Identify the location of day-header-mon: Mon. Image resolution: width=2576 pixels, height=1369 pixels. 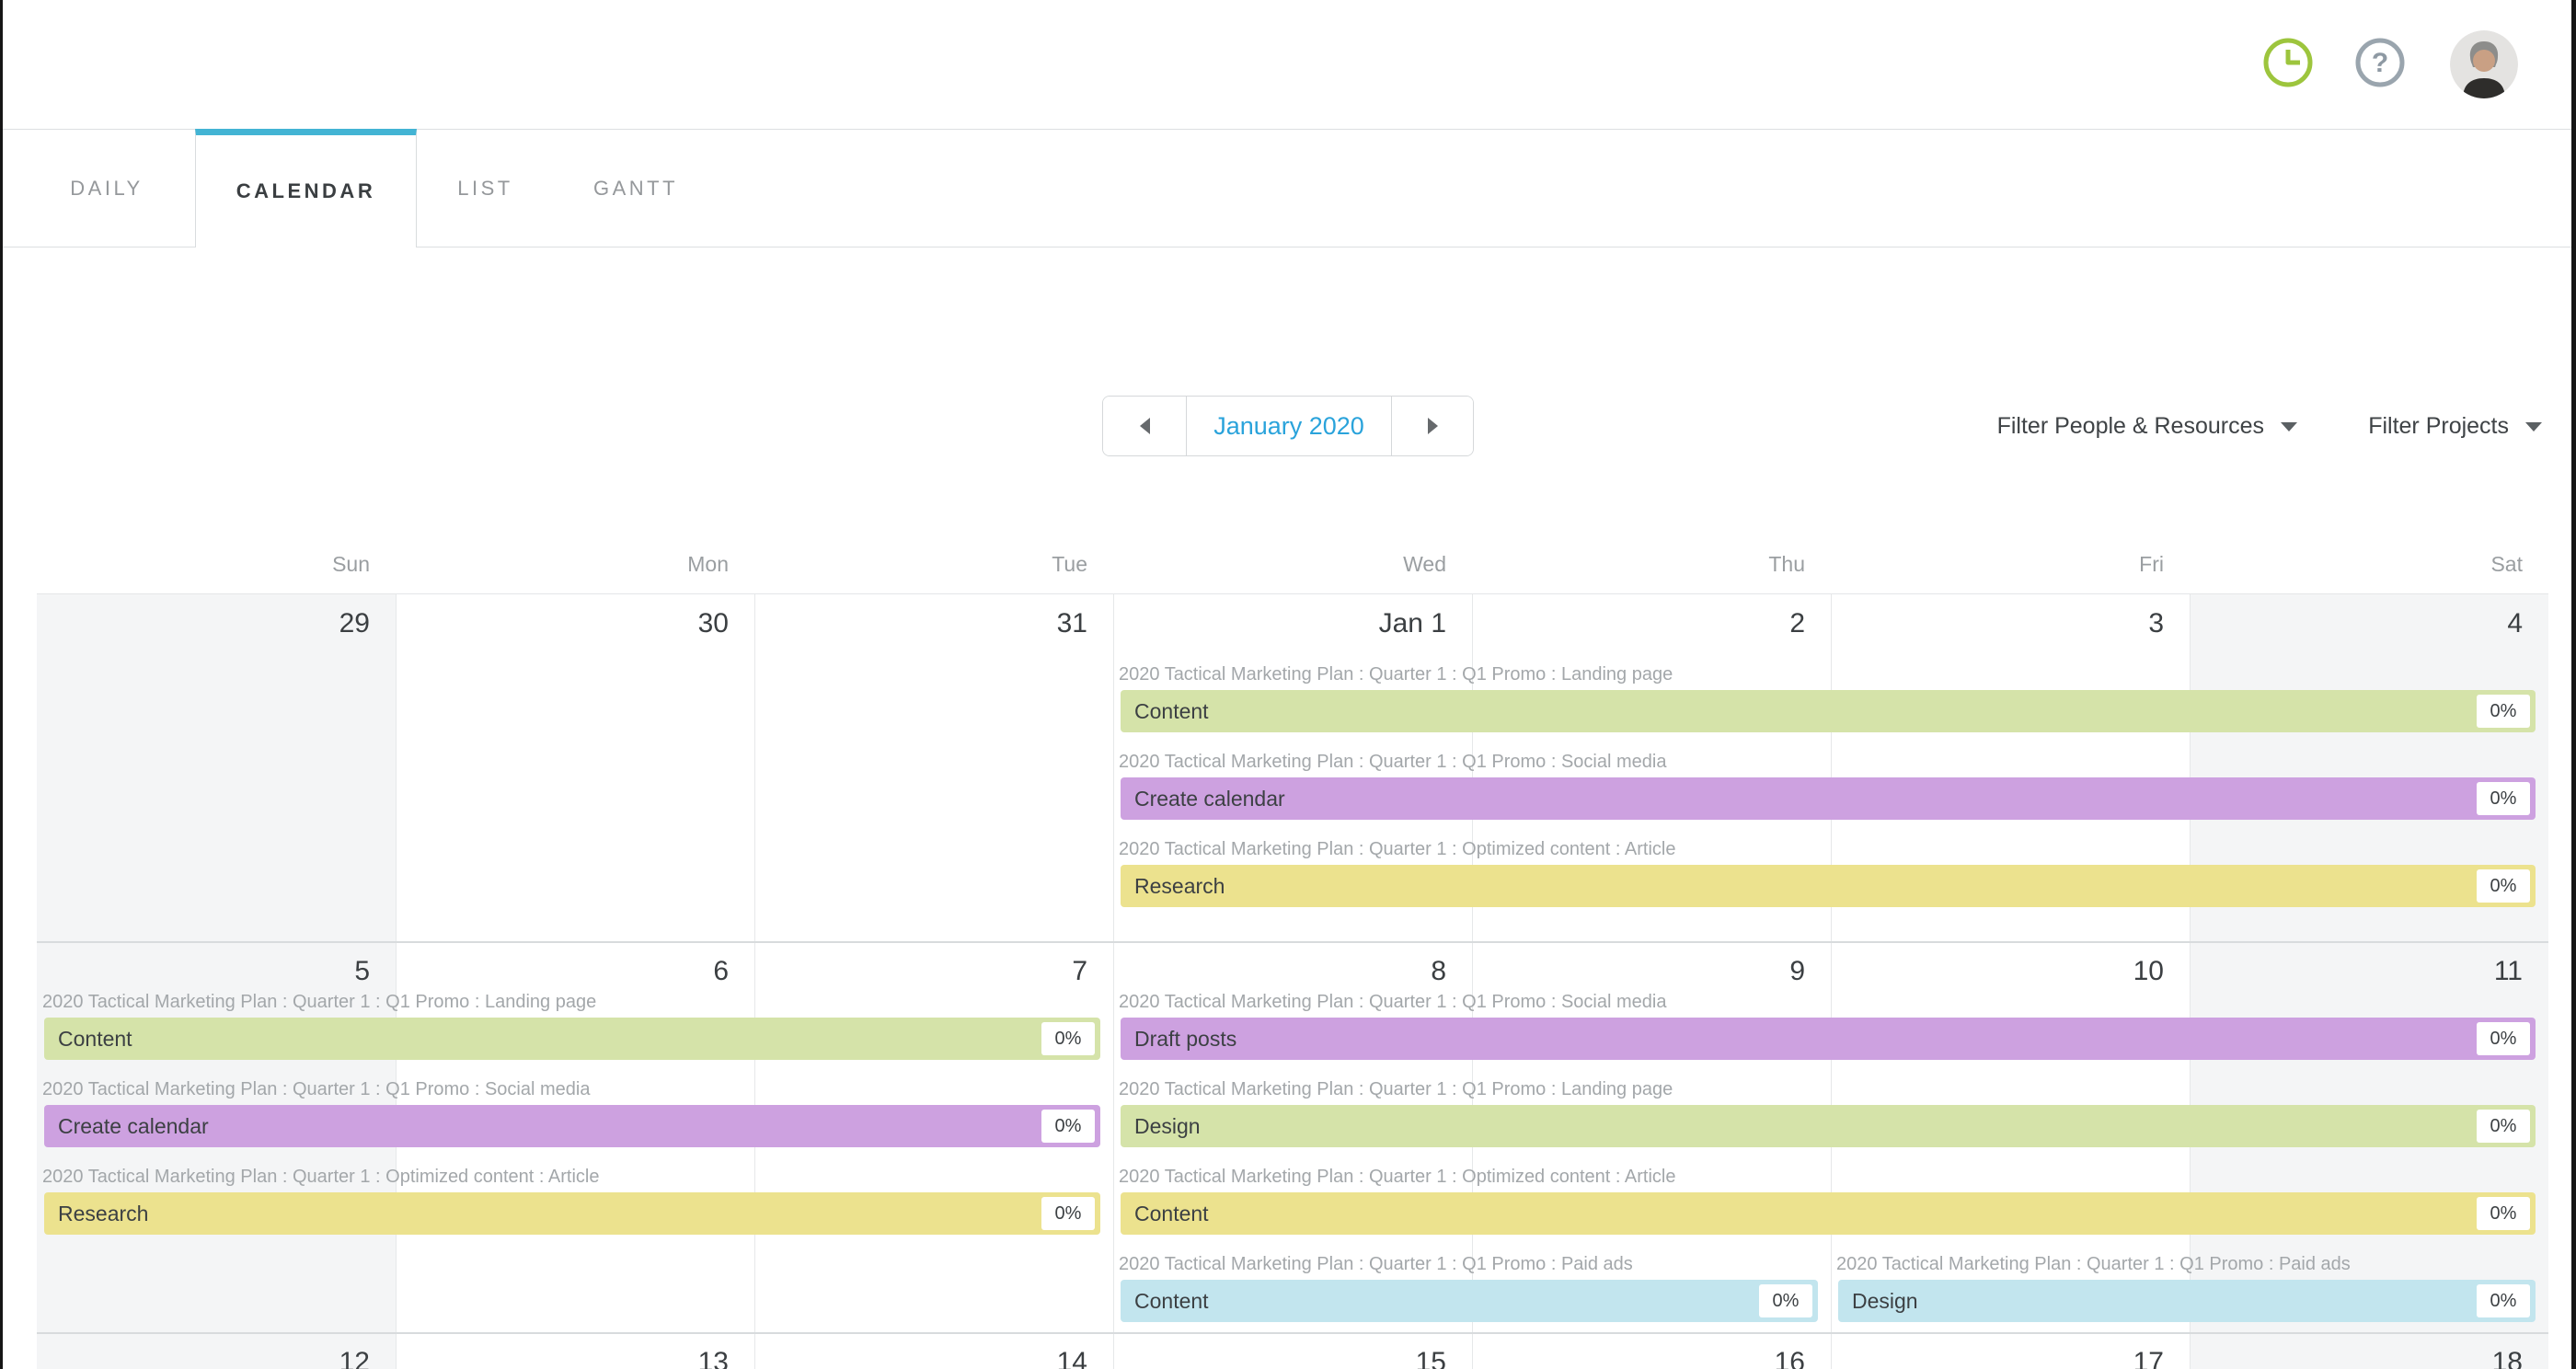
(708, 564).